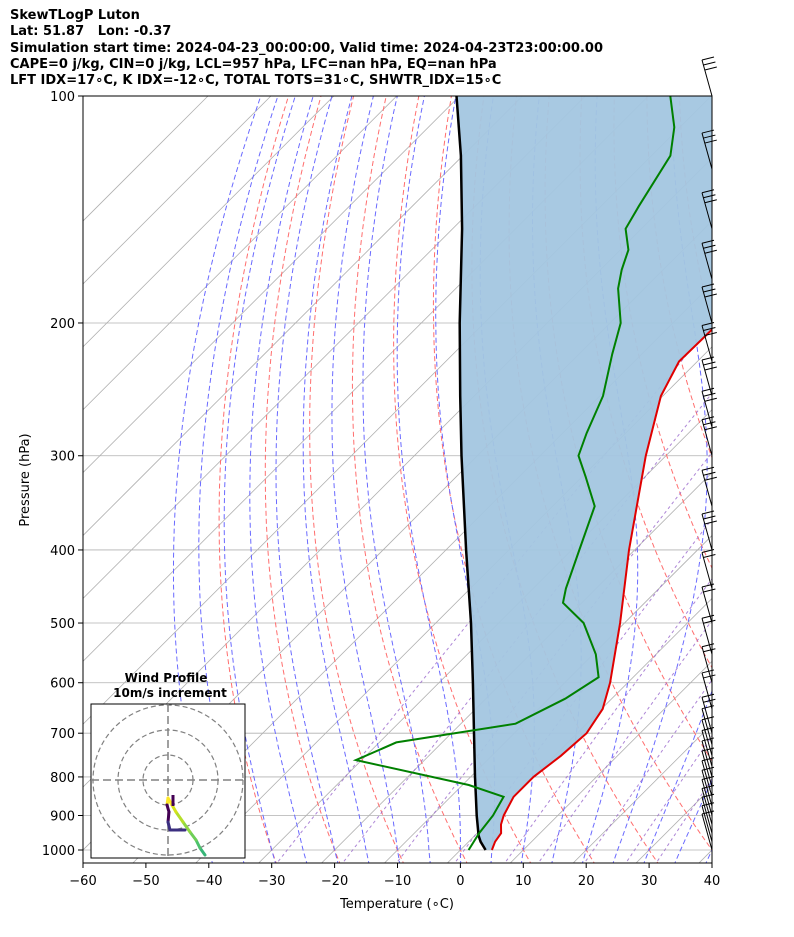 The image size is (794, 937). What do you see at coordinates (62, 457) in the screenshot?
I see `y-tick-label: 300` at bounding box center [62, 457].